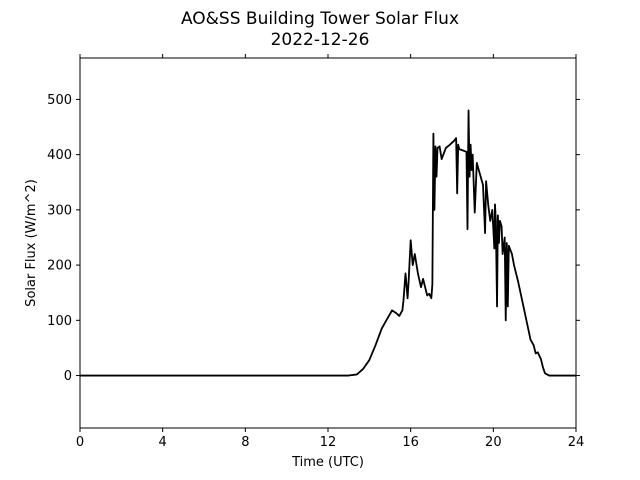 This screenshot has height=480, width=640. I want to click on chart-title: AO&SS Building Tower Solar Flux, so click(320, 19).